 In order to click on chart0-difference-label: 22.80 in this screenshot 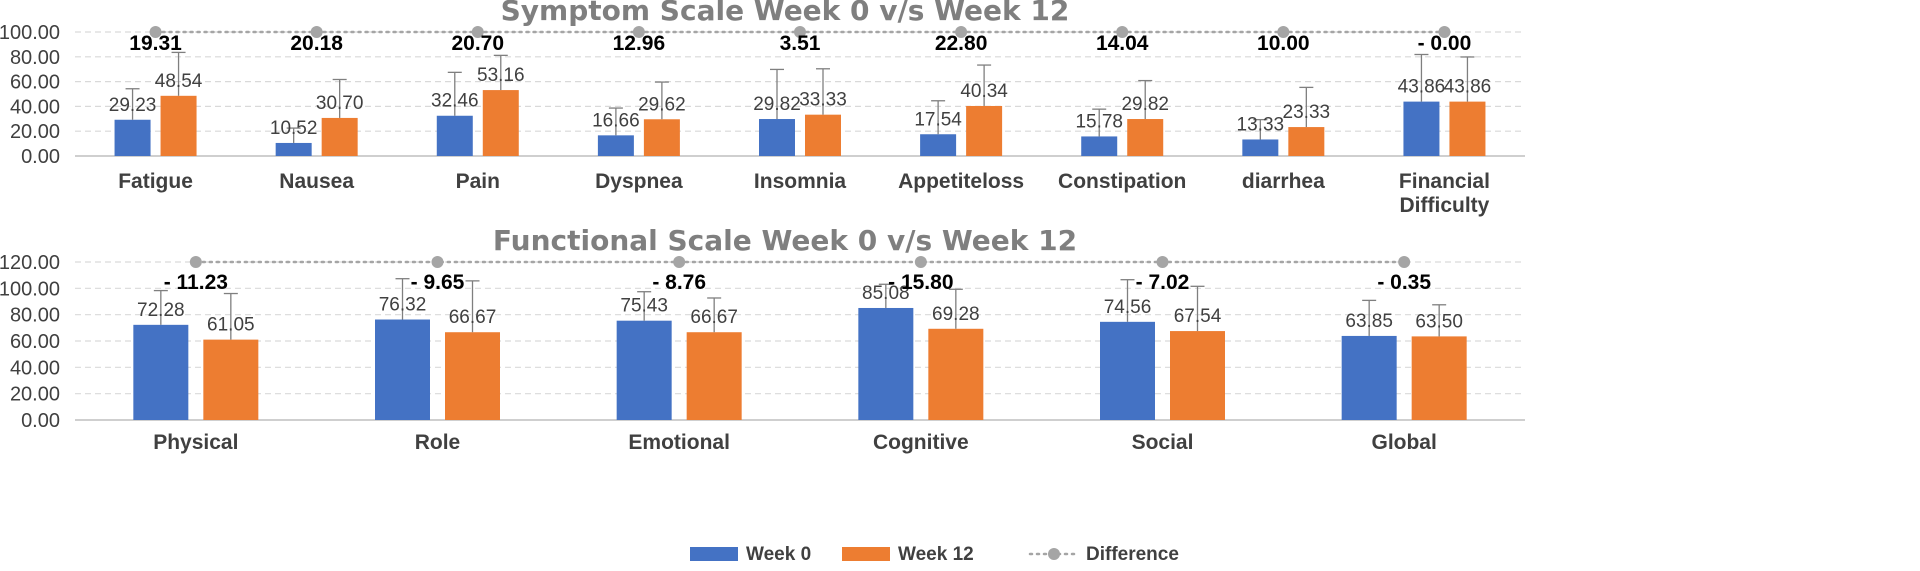, I will do `click(961, 43)`.